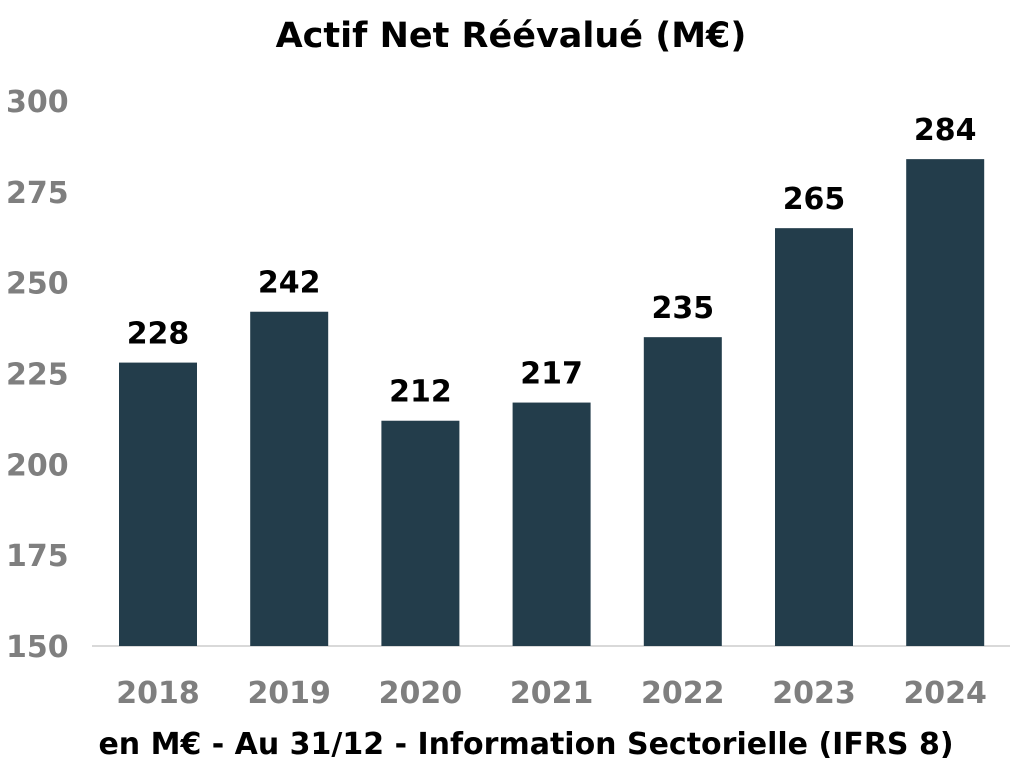 The width and height of the screenshot is (1022, 775). I want to click on y-tick-label: 250, so click(37, 284).